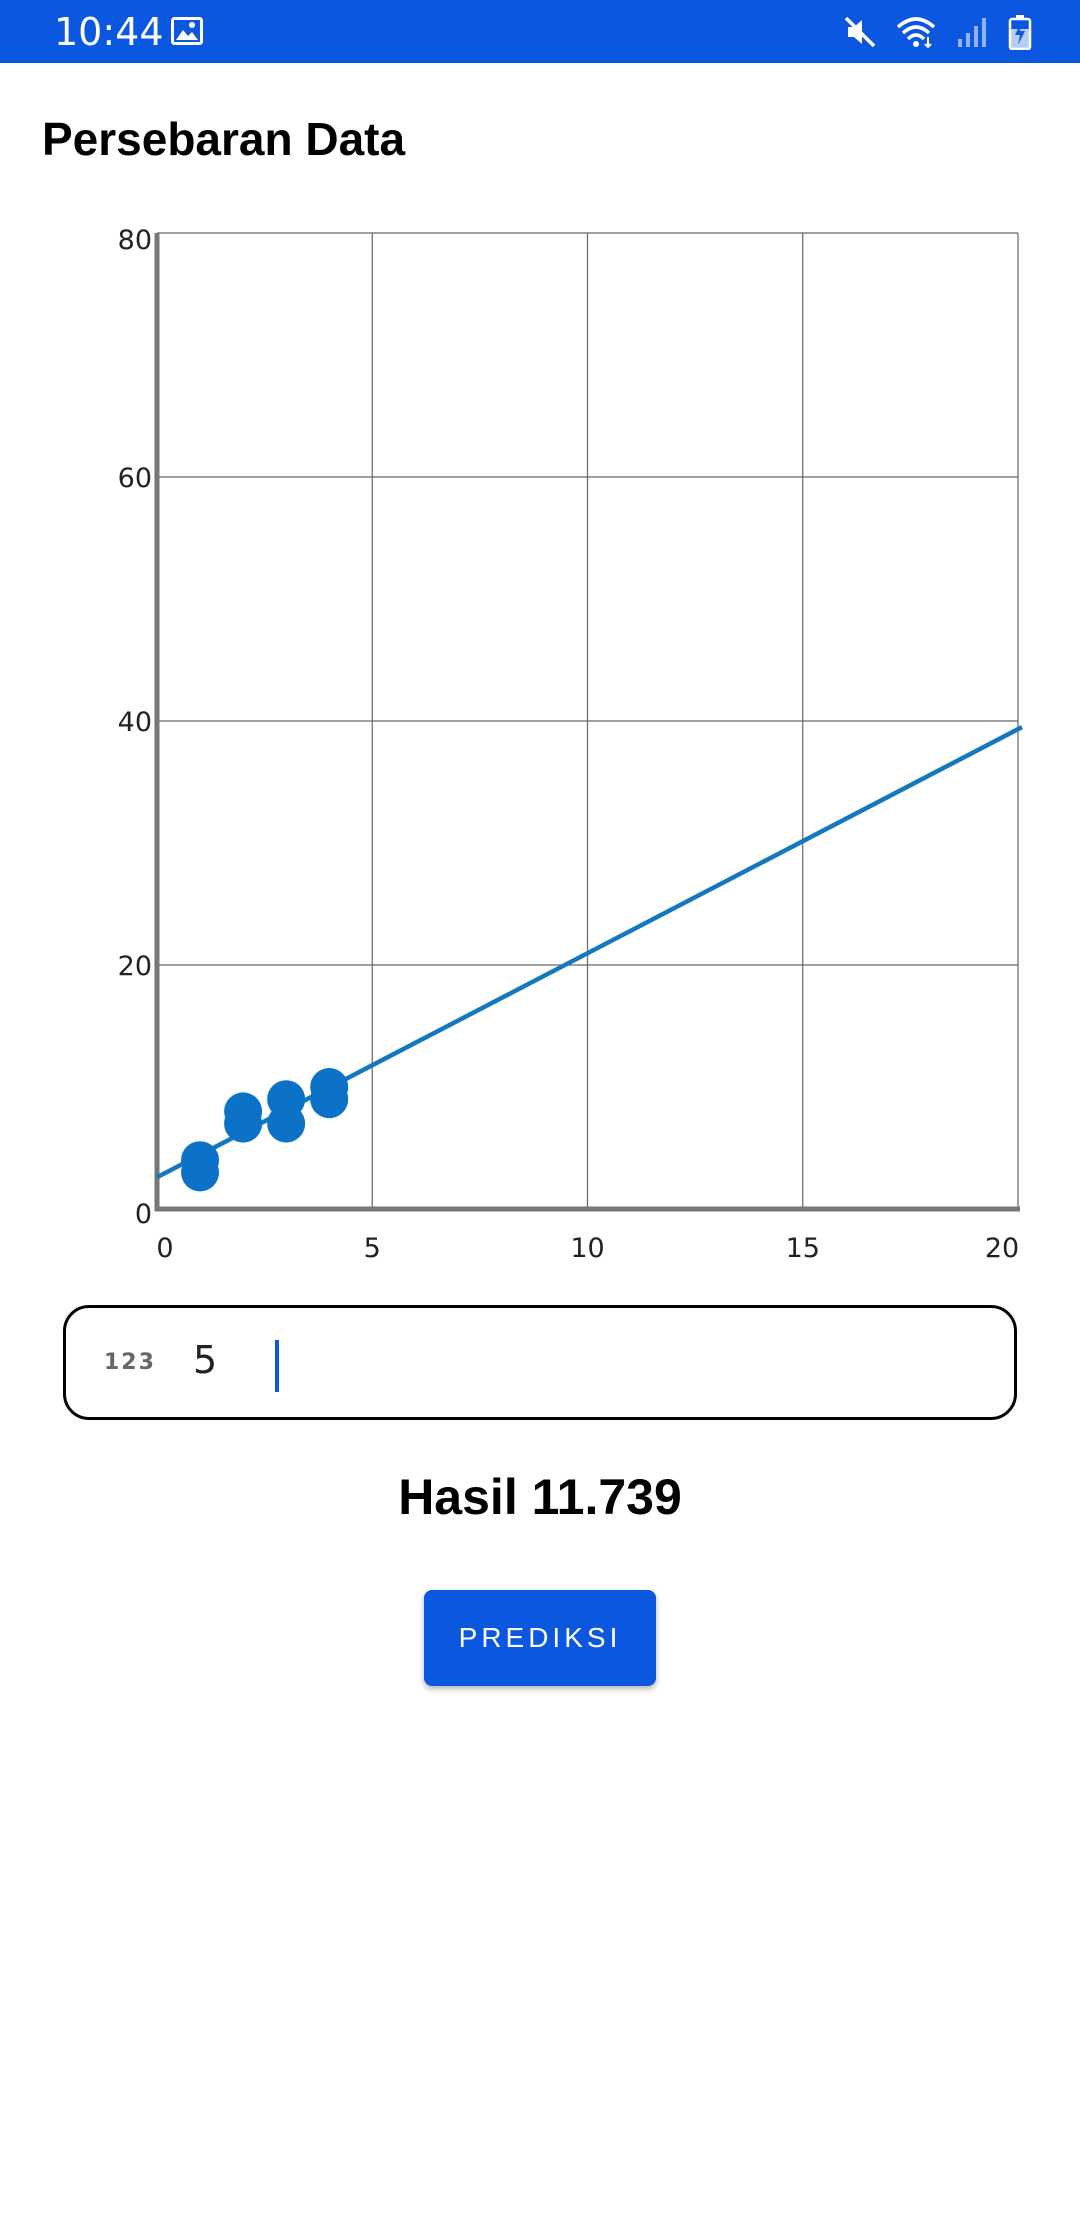 The width and height of the screenshot is (1080, 2220). Describe the element at coordinates (372, 1246) in the screenshot. I see `x-tick-label: 5` at that location.